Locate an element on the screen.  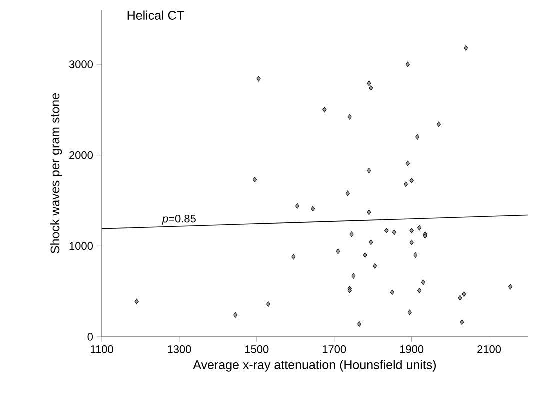
x-tick-label: 2100 is located at coordinates (490, 350).